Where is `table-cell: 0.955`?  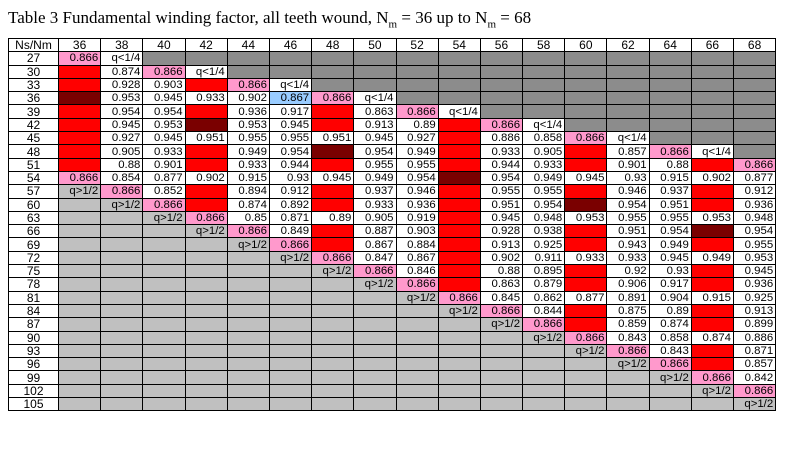 table-cell: 0.955 is located at coordinates (290, 138).